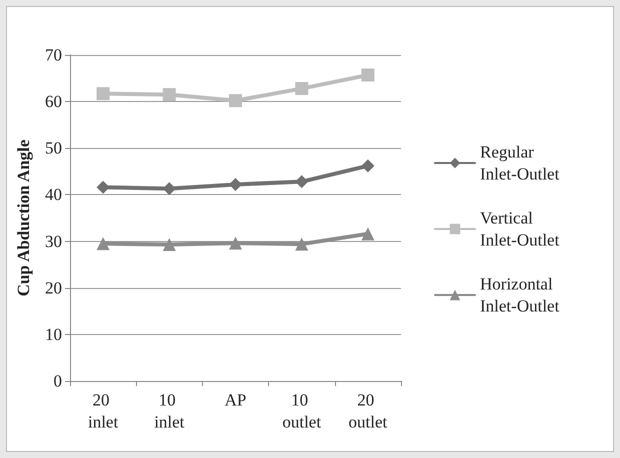  What do you see at coordinates (53, 194) in the screenshot?
I see `y-tick-label: 40` at bounding box center [53, 194].